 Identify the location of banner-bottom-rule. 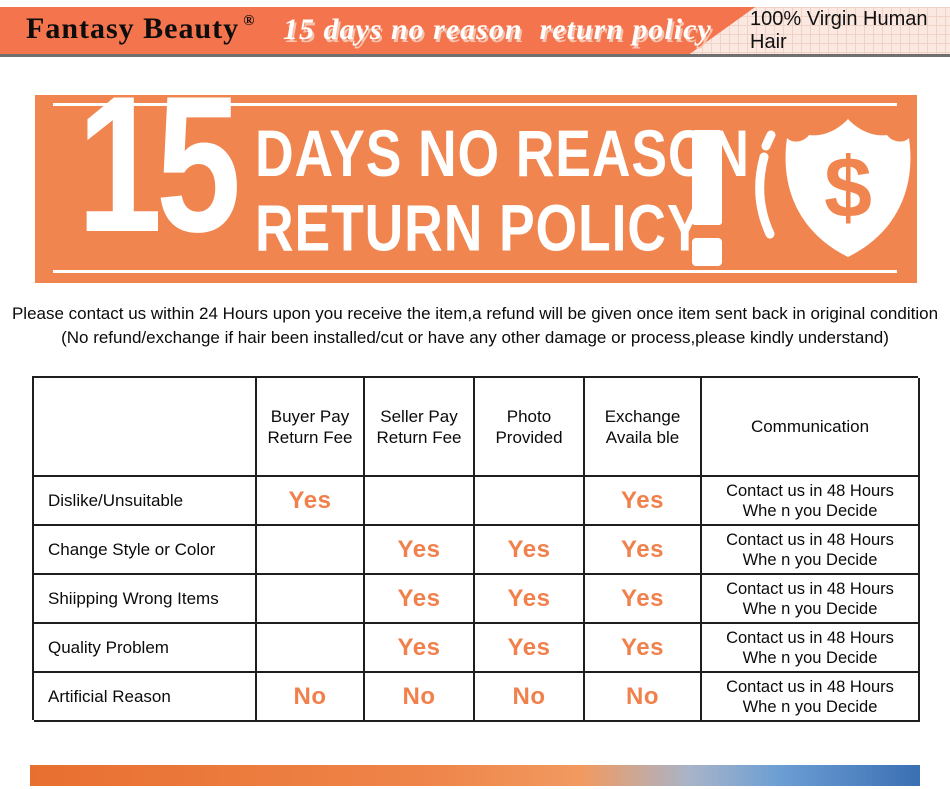
(475, 271).